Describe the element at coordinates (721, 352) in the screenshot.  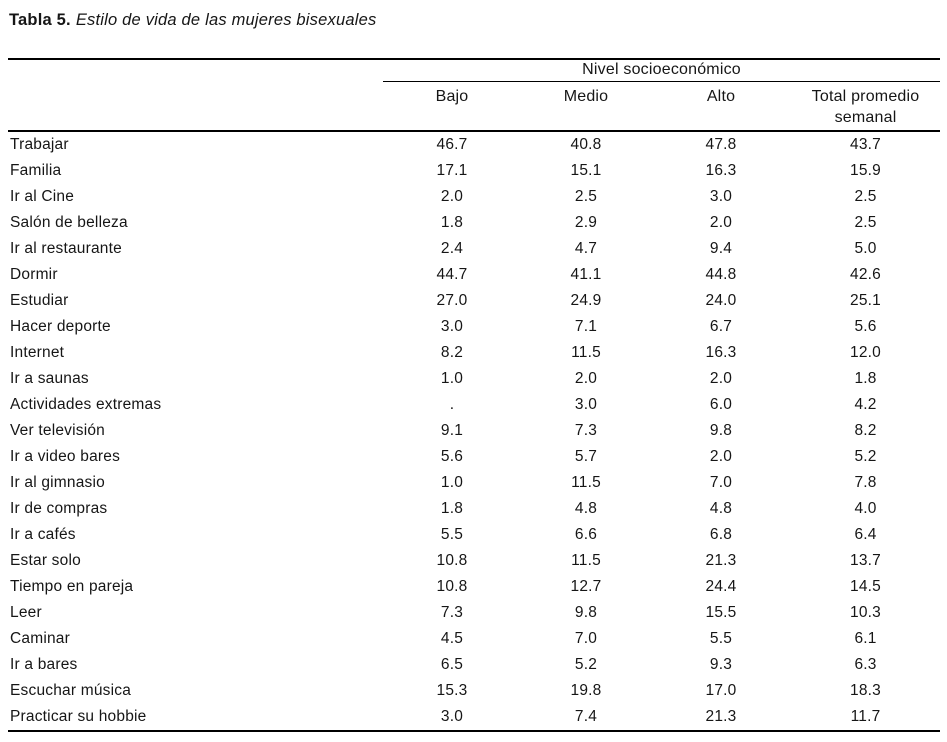
I see `value-cell: 16.3` at that location.